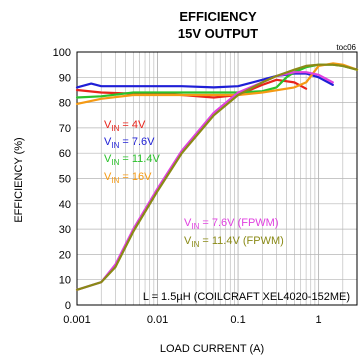 The height and width of the screenshot is (358, 361). Describe the element at coordinates (237, 320) in the screenshot. I see `x-tick-label: 0.1` at that location.